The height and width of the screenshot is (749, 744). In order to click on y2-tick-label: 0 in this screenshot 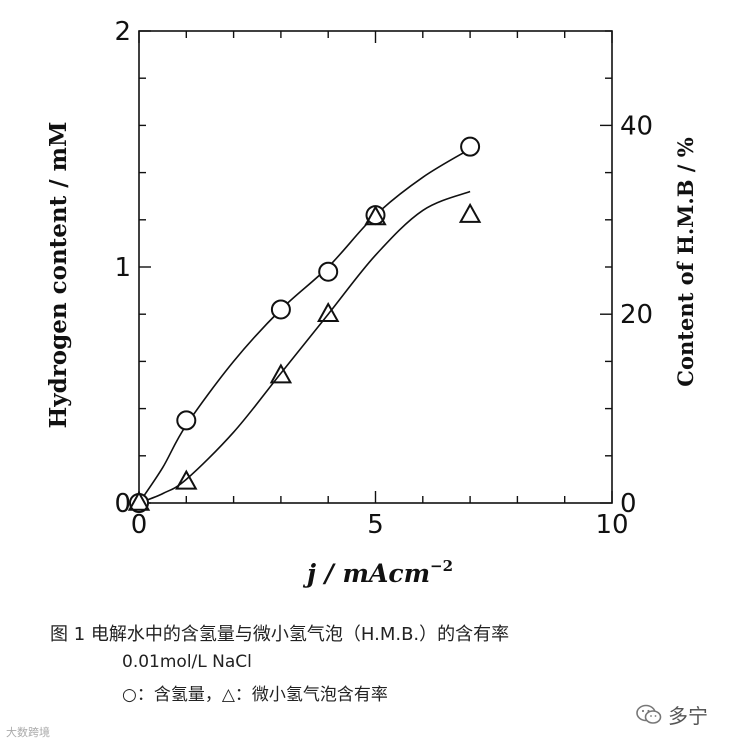, I will do `click(628, 504)`.